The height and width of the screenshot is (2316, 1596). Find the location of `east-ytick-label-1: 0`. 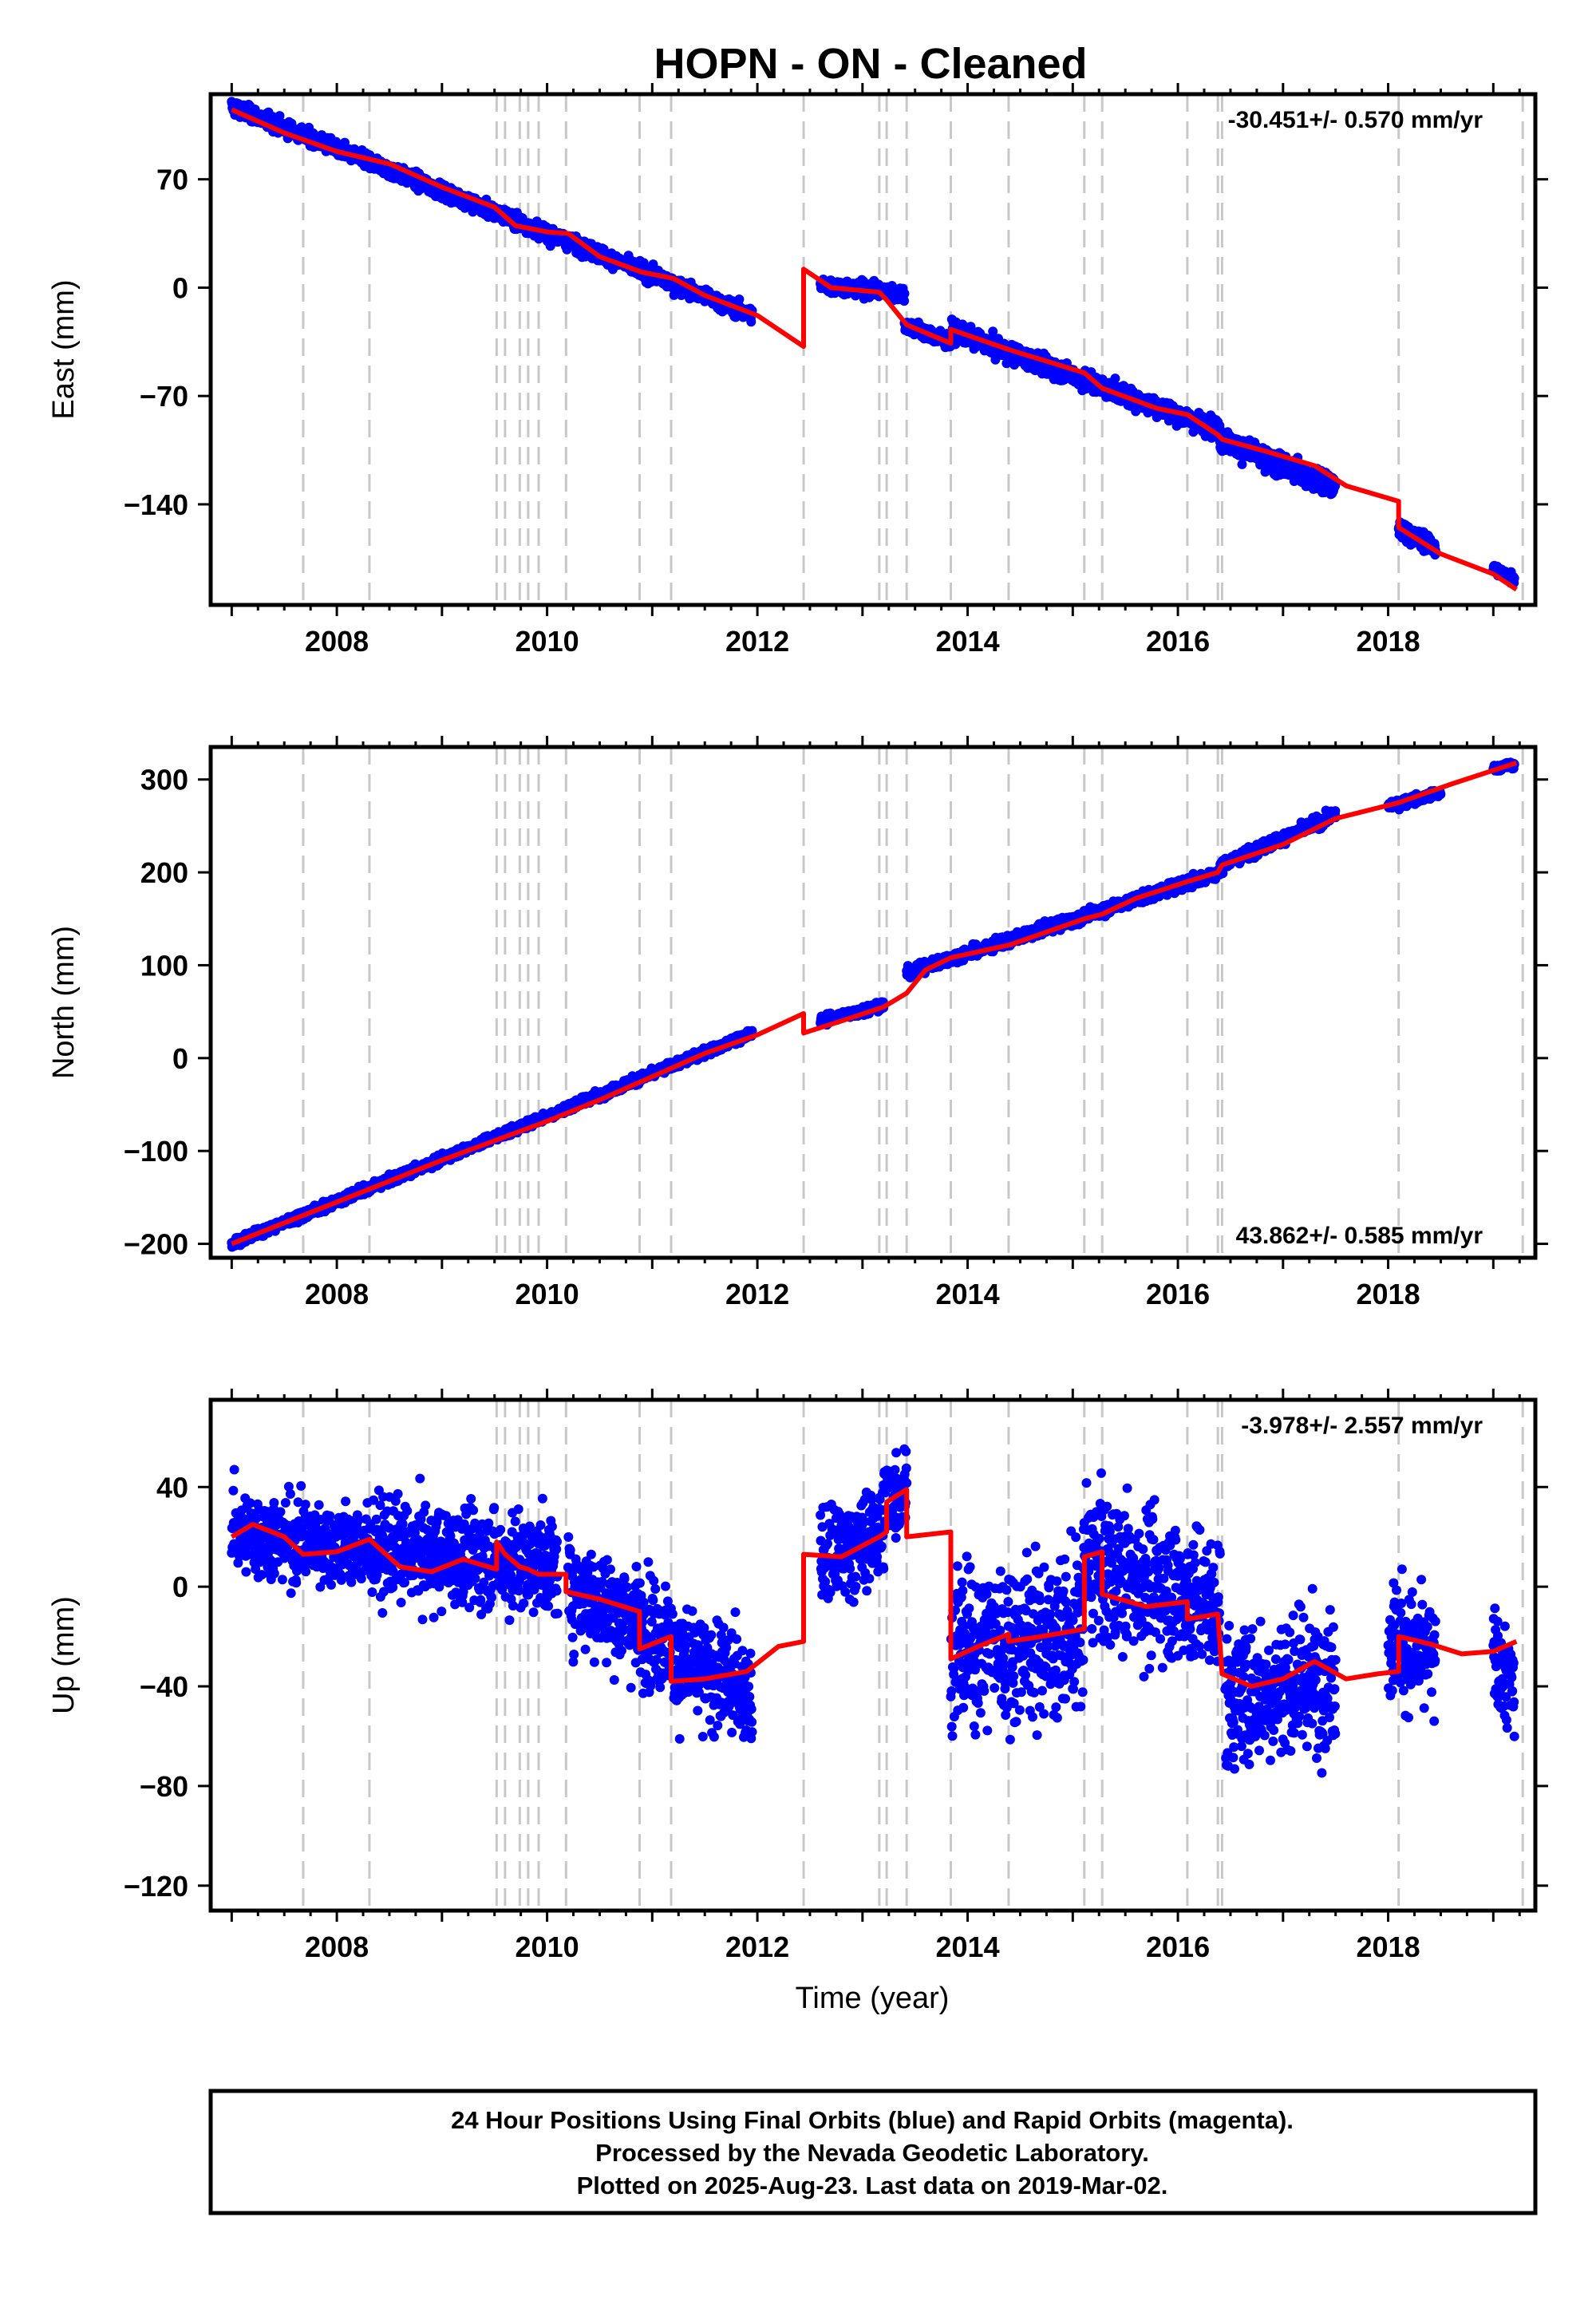

east-ytick-label-1: 0 is located at coordinates (180, 287).